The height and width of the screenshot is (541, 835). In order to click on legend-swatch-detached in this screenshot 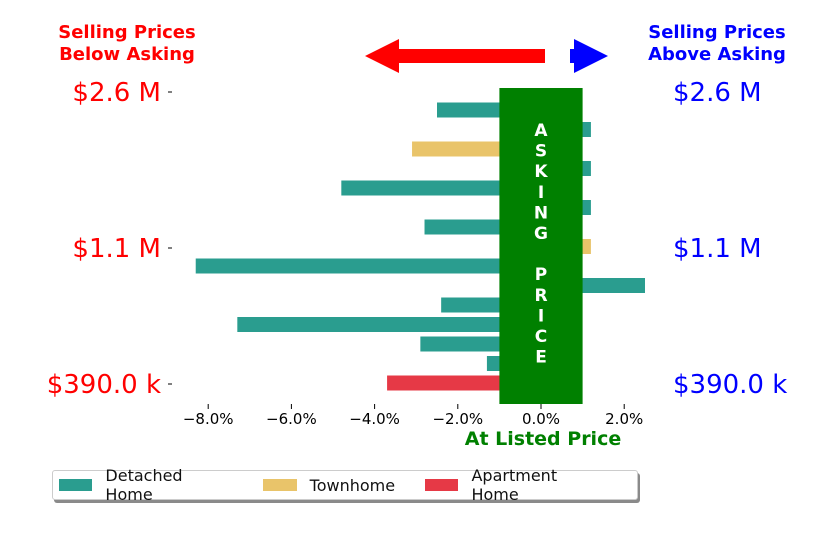, I will do `click(76, 485)`.